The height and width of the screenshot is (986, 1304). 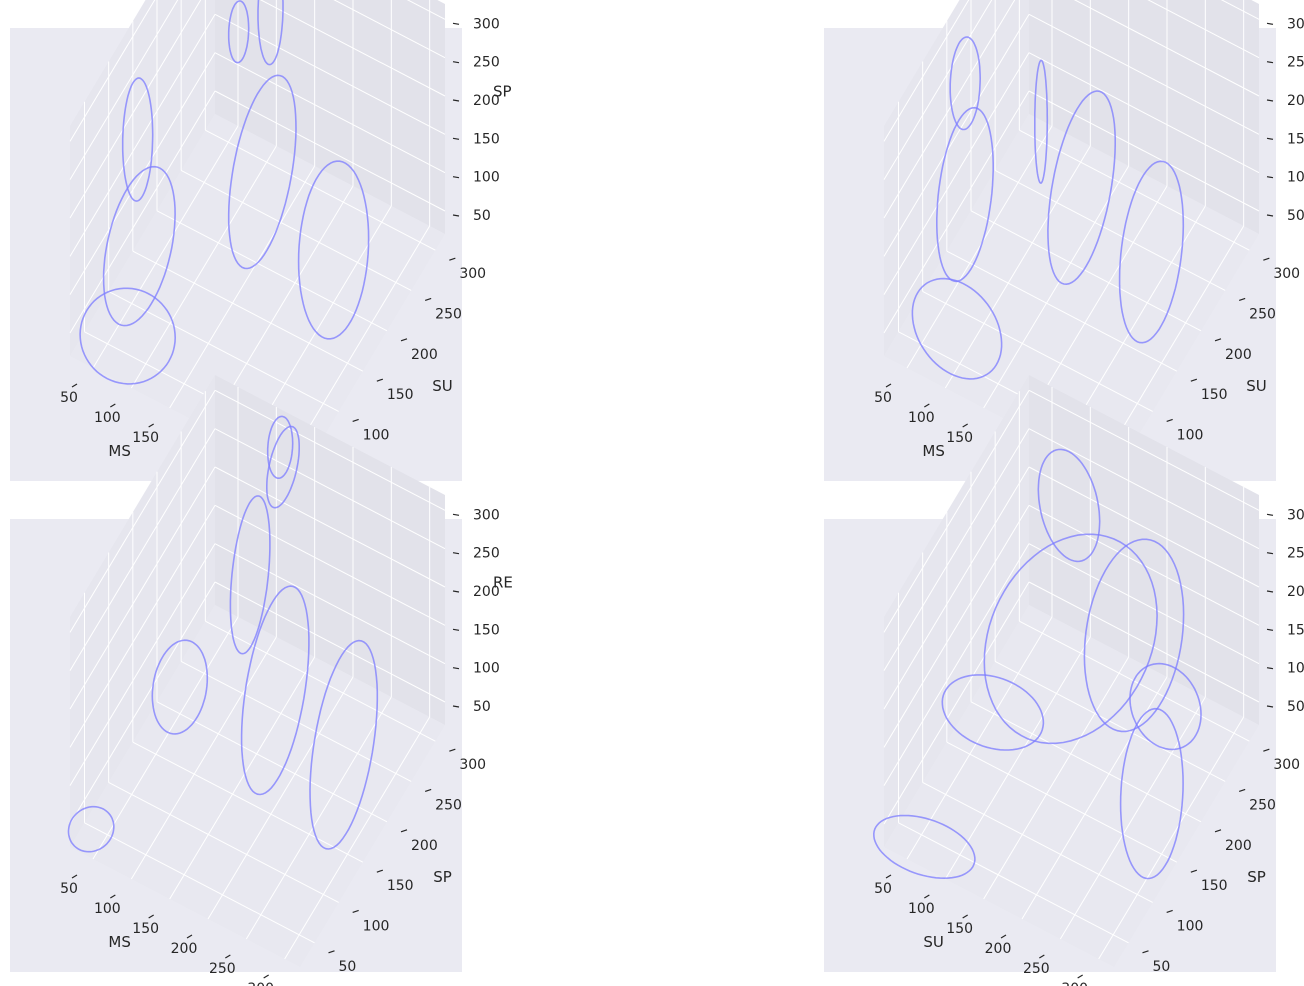 I want to click on y-axis-label: SU, so click(x=1256, y=386).